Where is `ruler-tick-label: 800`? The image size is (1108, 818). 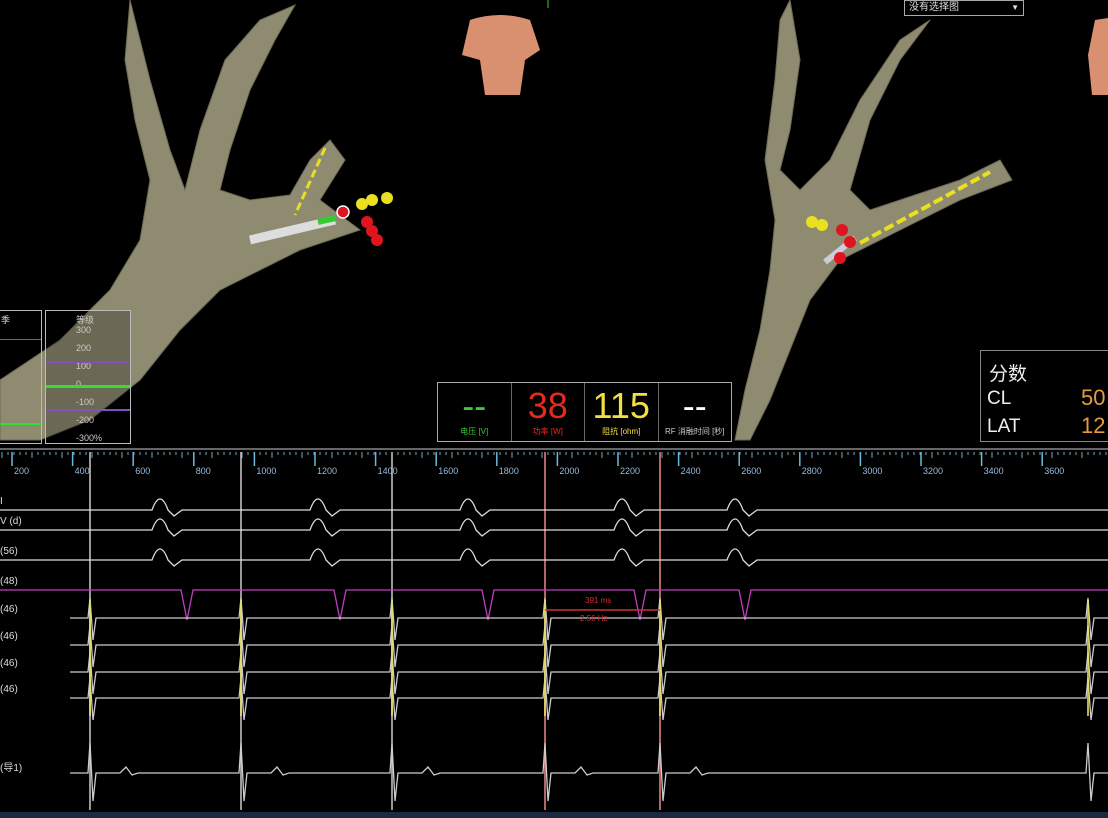
ruler-tick-label: 800 is located at coordinates (203, 471).